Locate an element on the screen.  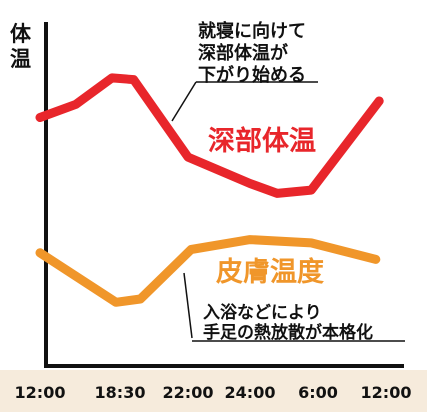
x-tick-label: 22:00 is located at coordinates (188, 392).